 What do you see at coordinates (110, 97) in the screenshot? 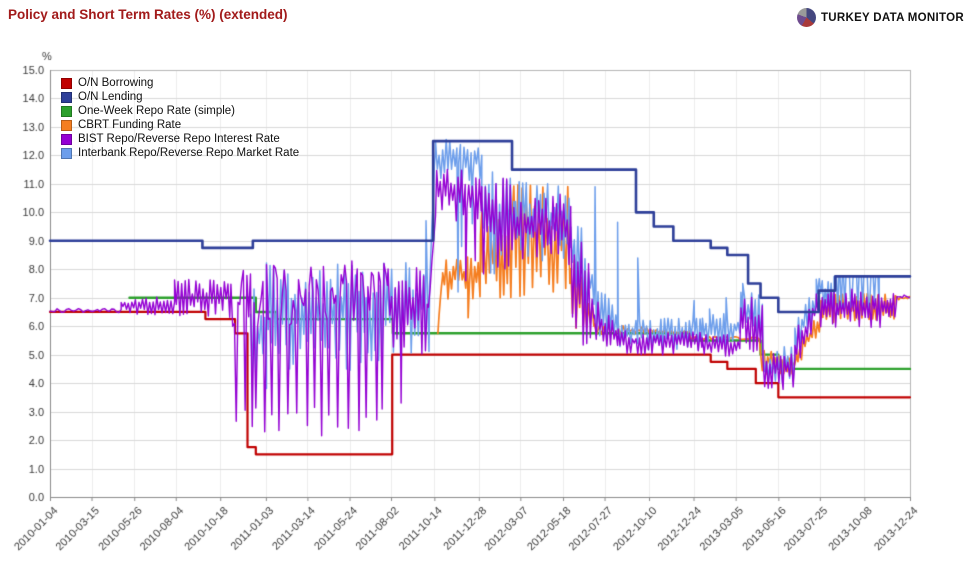
I see `legend-label: O/N Lending` at bounding box center [110, 97].